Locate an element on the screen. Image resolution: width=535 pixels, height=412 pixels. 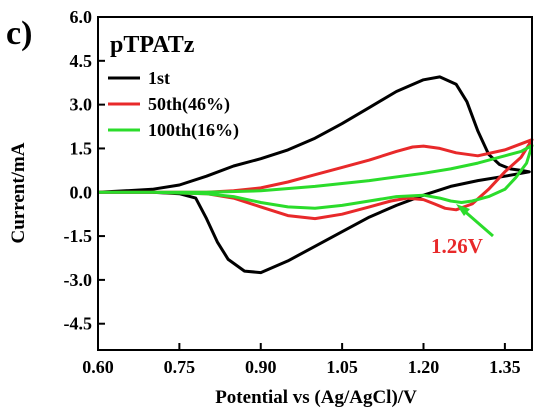
x-tick-label: 1.35 is located at coordinates (505, 367).